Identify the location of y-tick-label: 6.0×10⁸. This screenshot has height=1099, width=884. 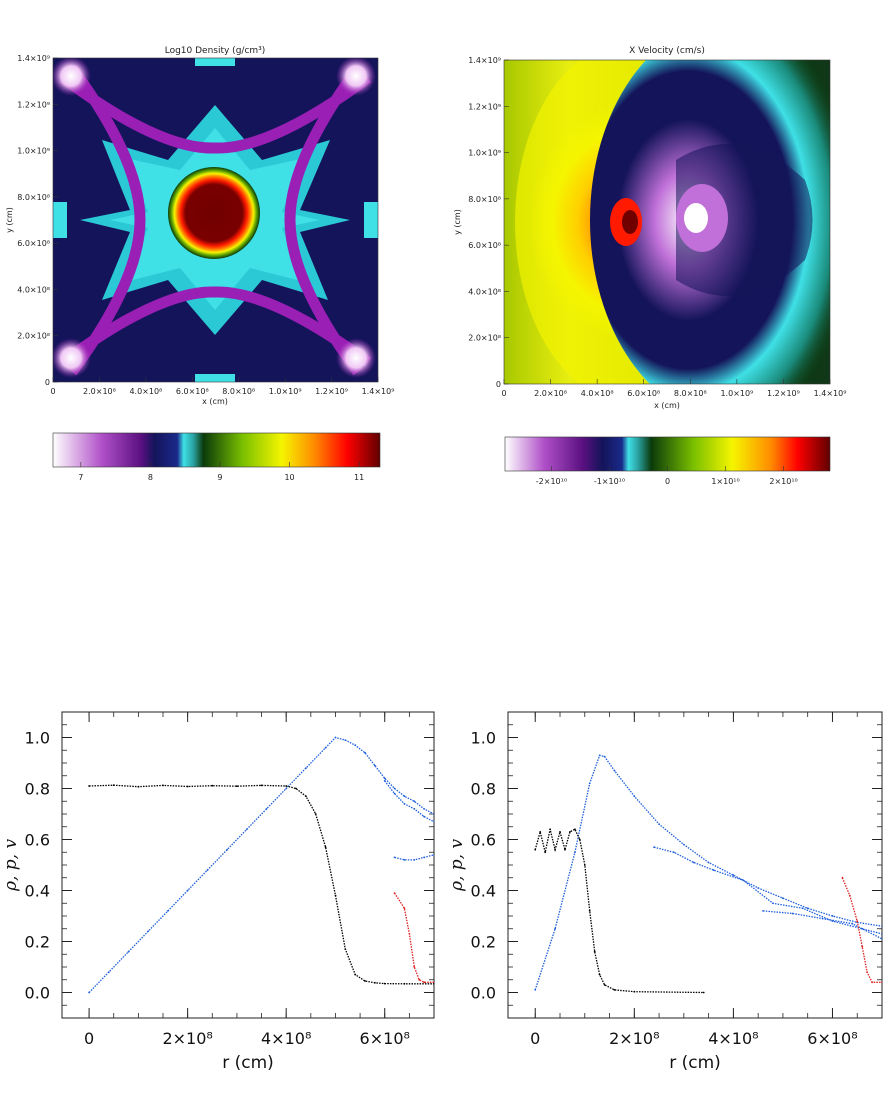
(33, 243).